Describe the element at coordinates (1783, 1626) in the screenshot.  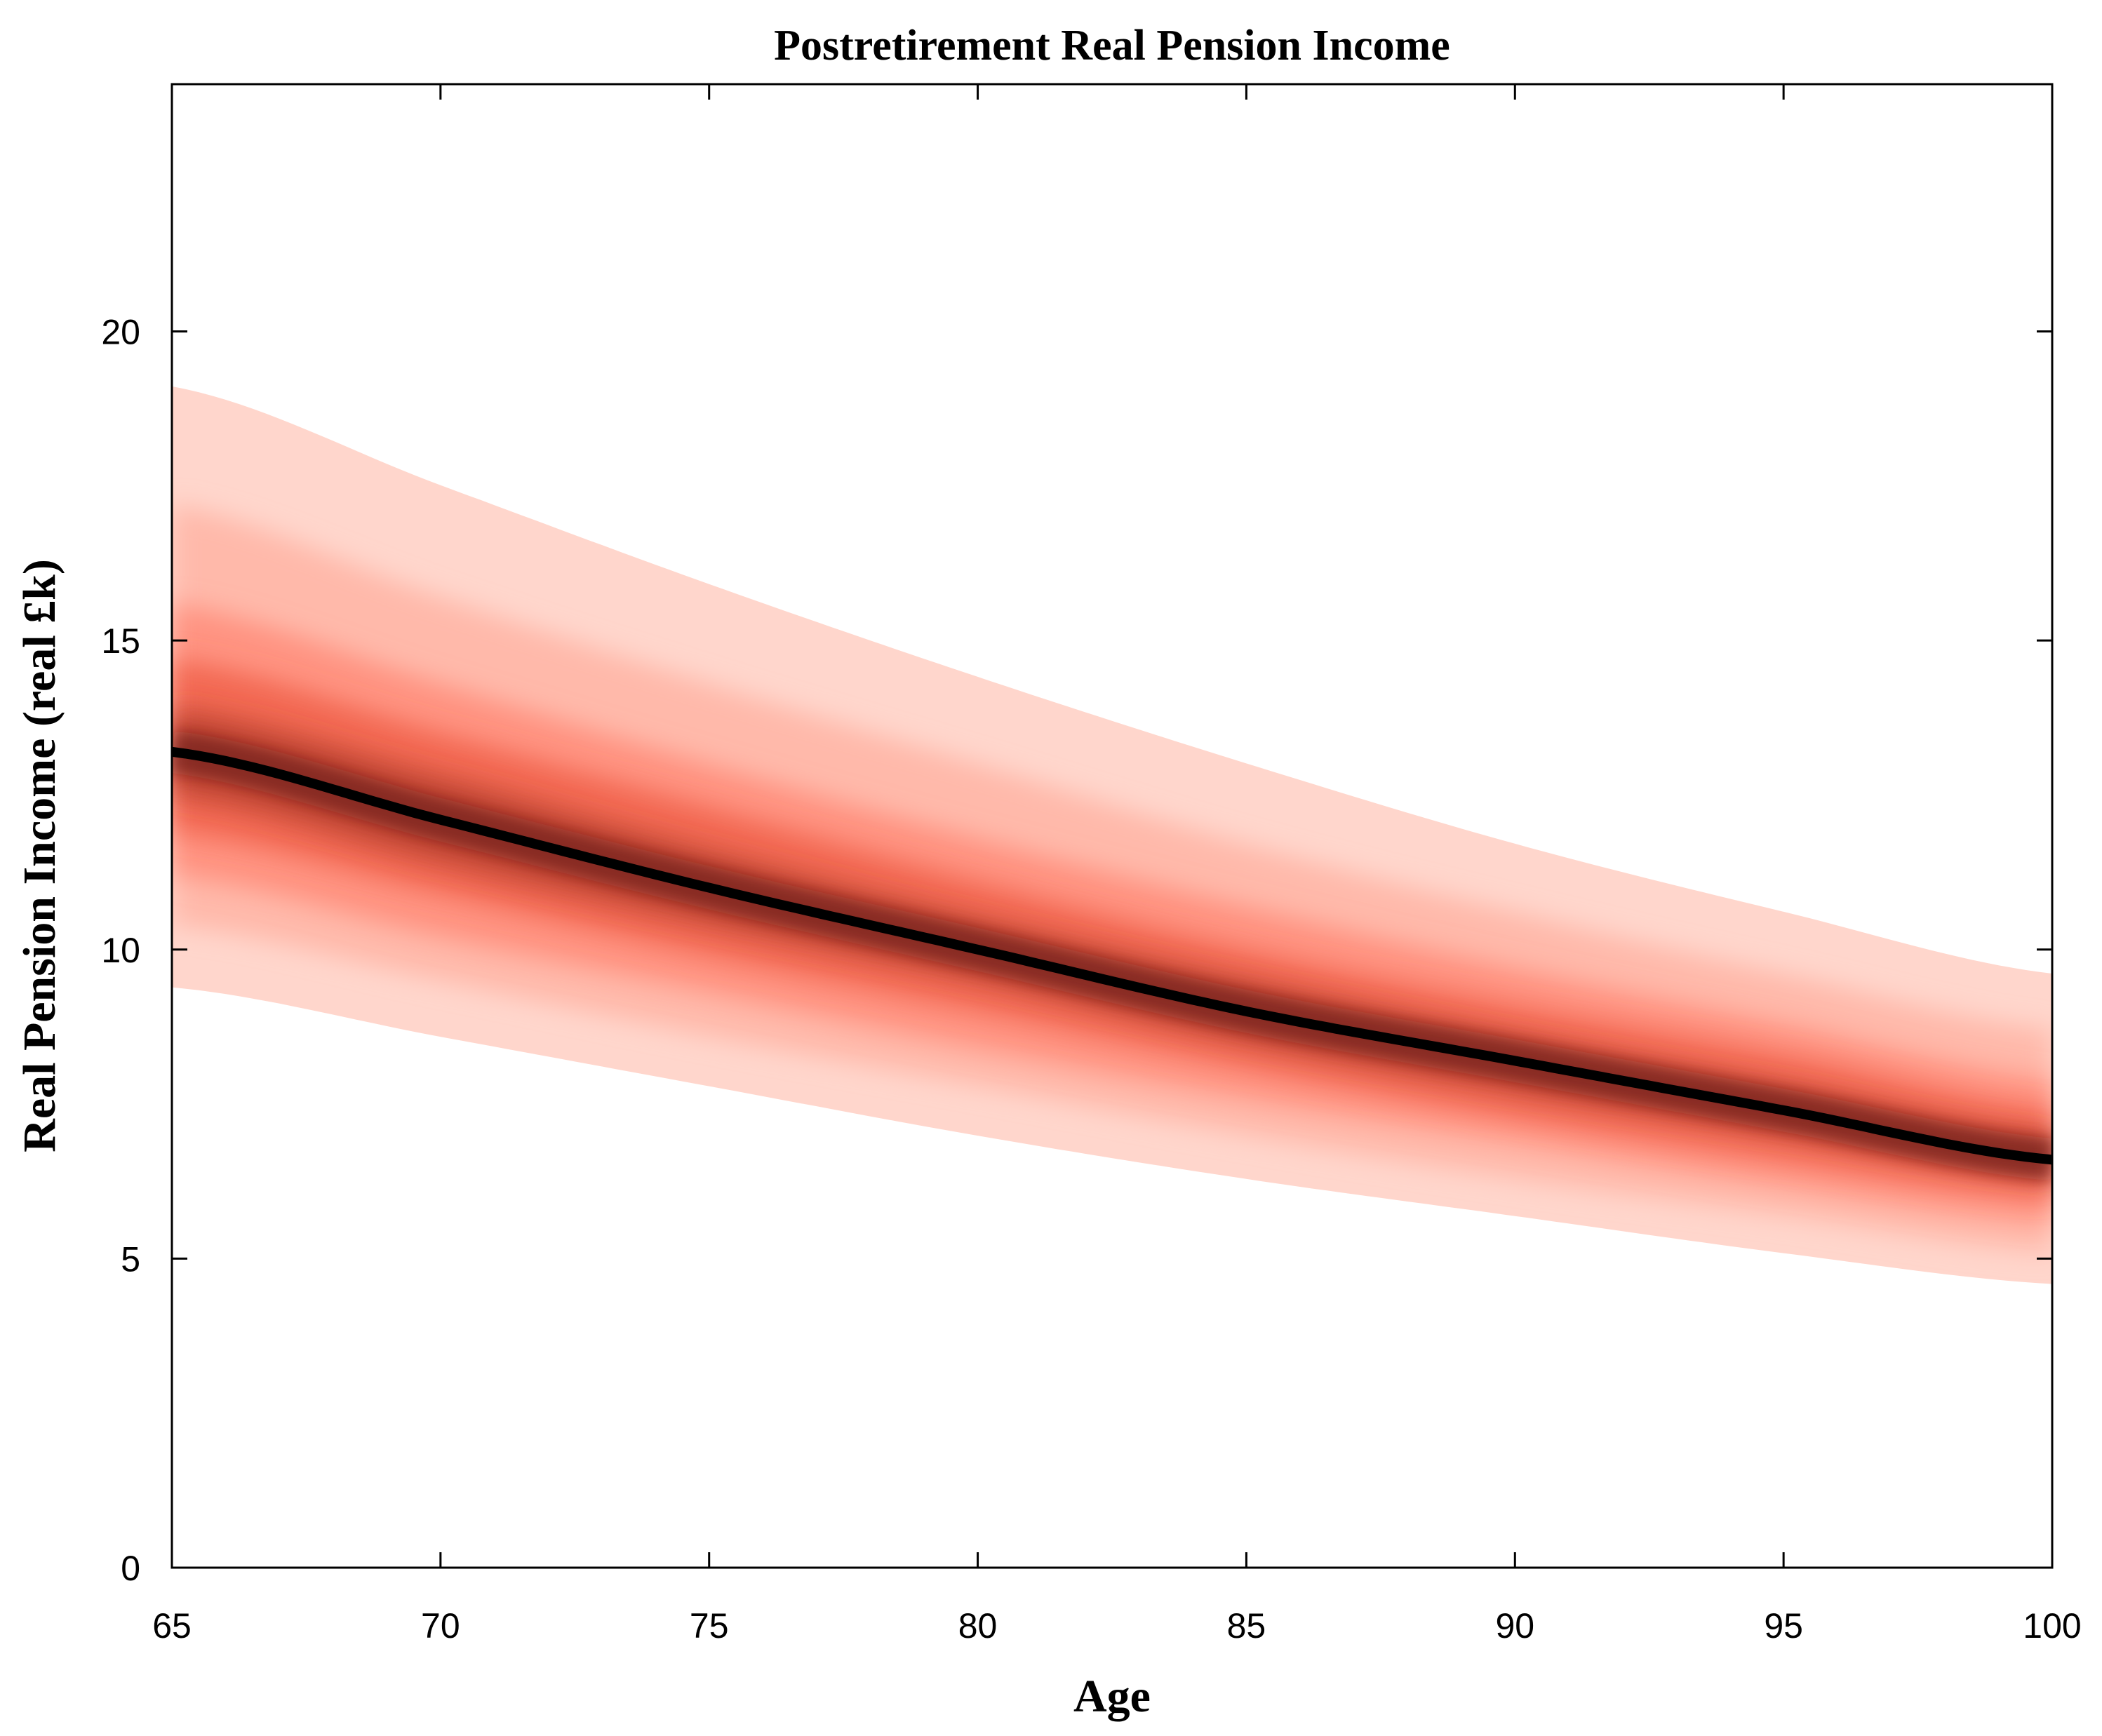
I see `x-tick-label-95: 95` at that location.